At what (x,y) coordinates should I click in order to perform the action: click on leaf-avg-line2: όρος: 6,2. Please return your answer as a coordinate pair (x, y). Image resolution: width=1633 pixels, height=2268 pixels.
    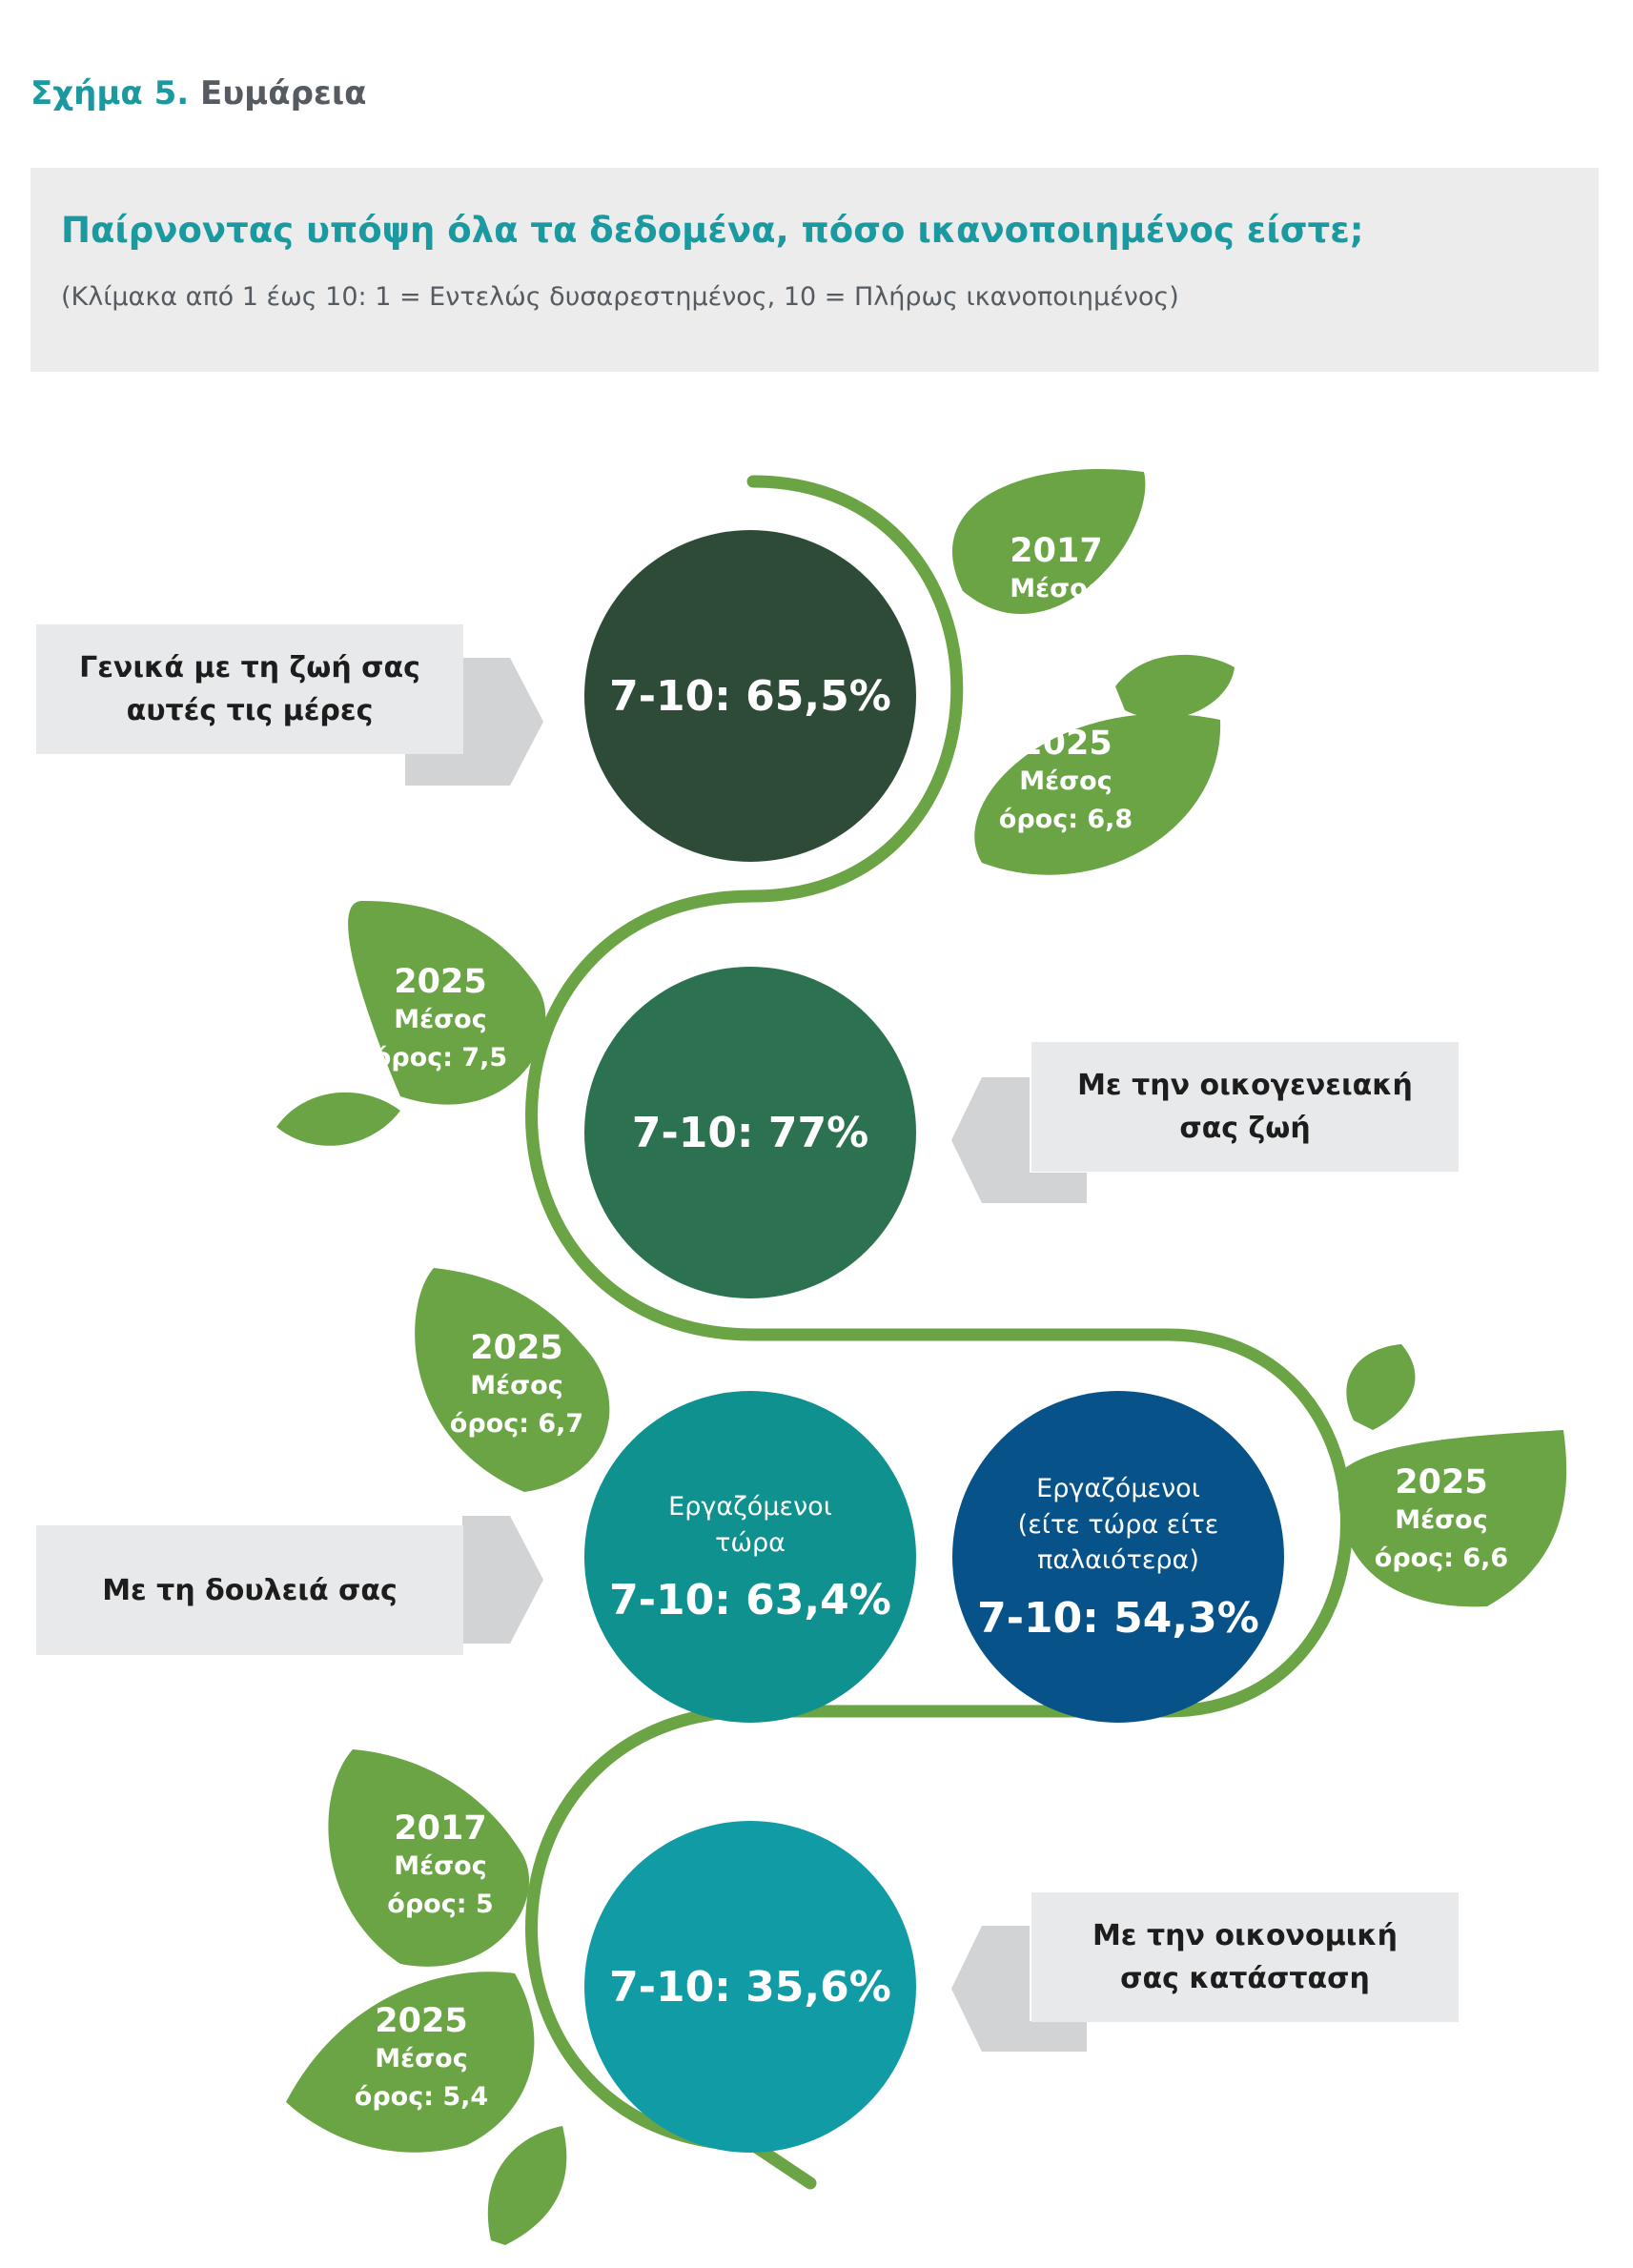
    Looking at the image, I should click on (1056, 627).